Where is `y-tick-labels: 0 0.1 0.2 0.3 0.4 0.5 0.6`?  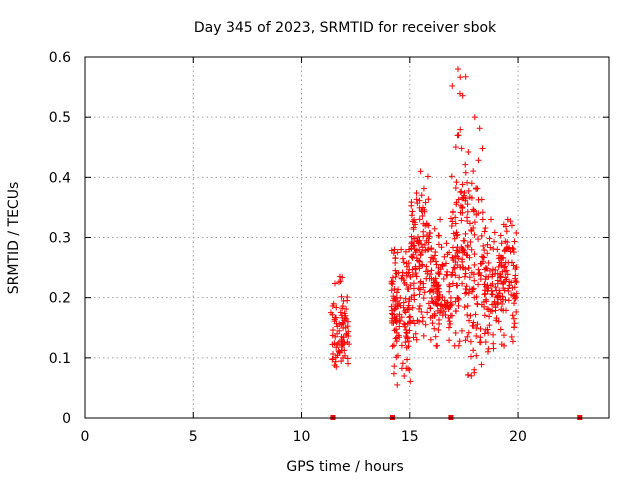
y-tick-labels: 0 0.1 0.2 0.3 0.4 0.5 0.6 is located at coordinates (60, 238).